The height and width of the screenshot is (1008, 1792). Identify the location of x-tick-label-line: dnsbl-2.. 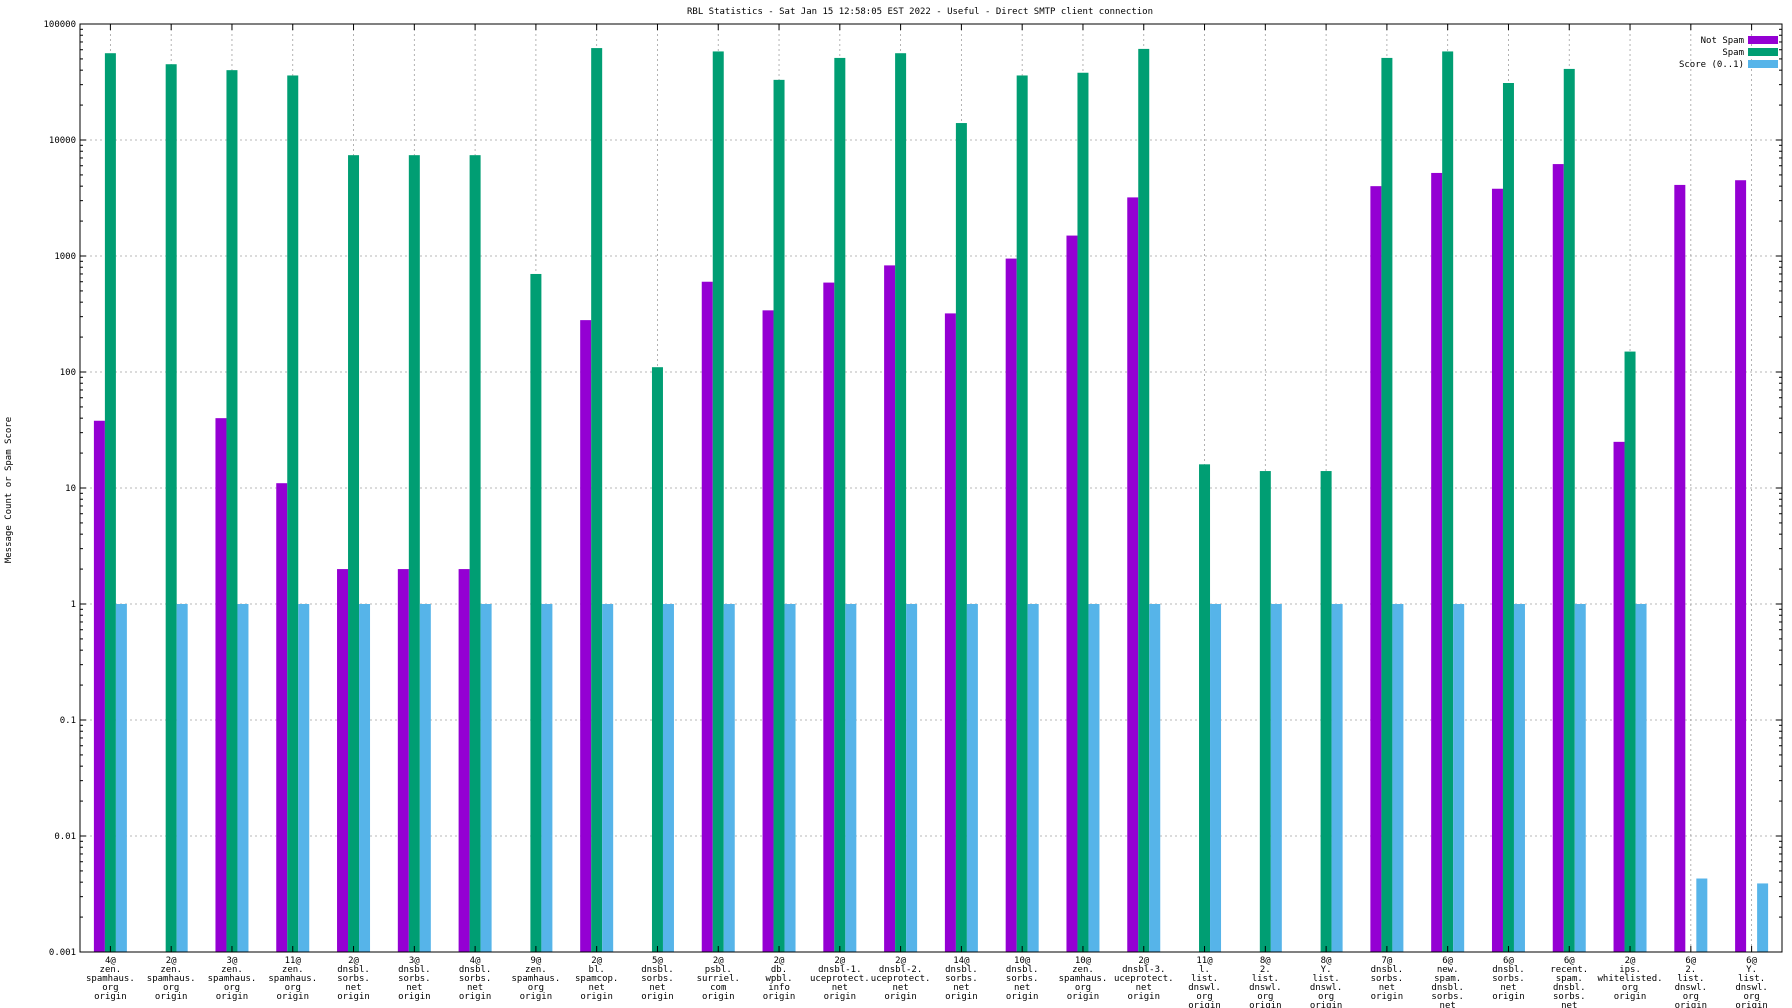
(900, 970).